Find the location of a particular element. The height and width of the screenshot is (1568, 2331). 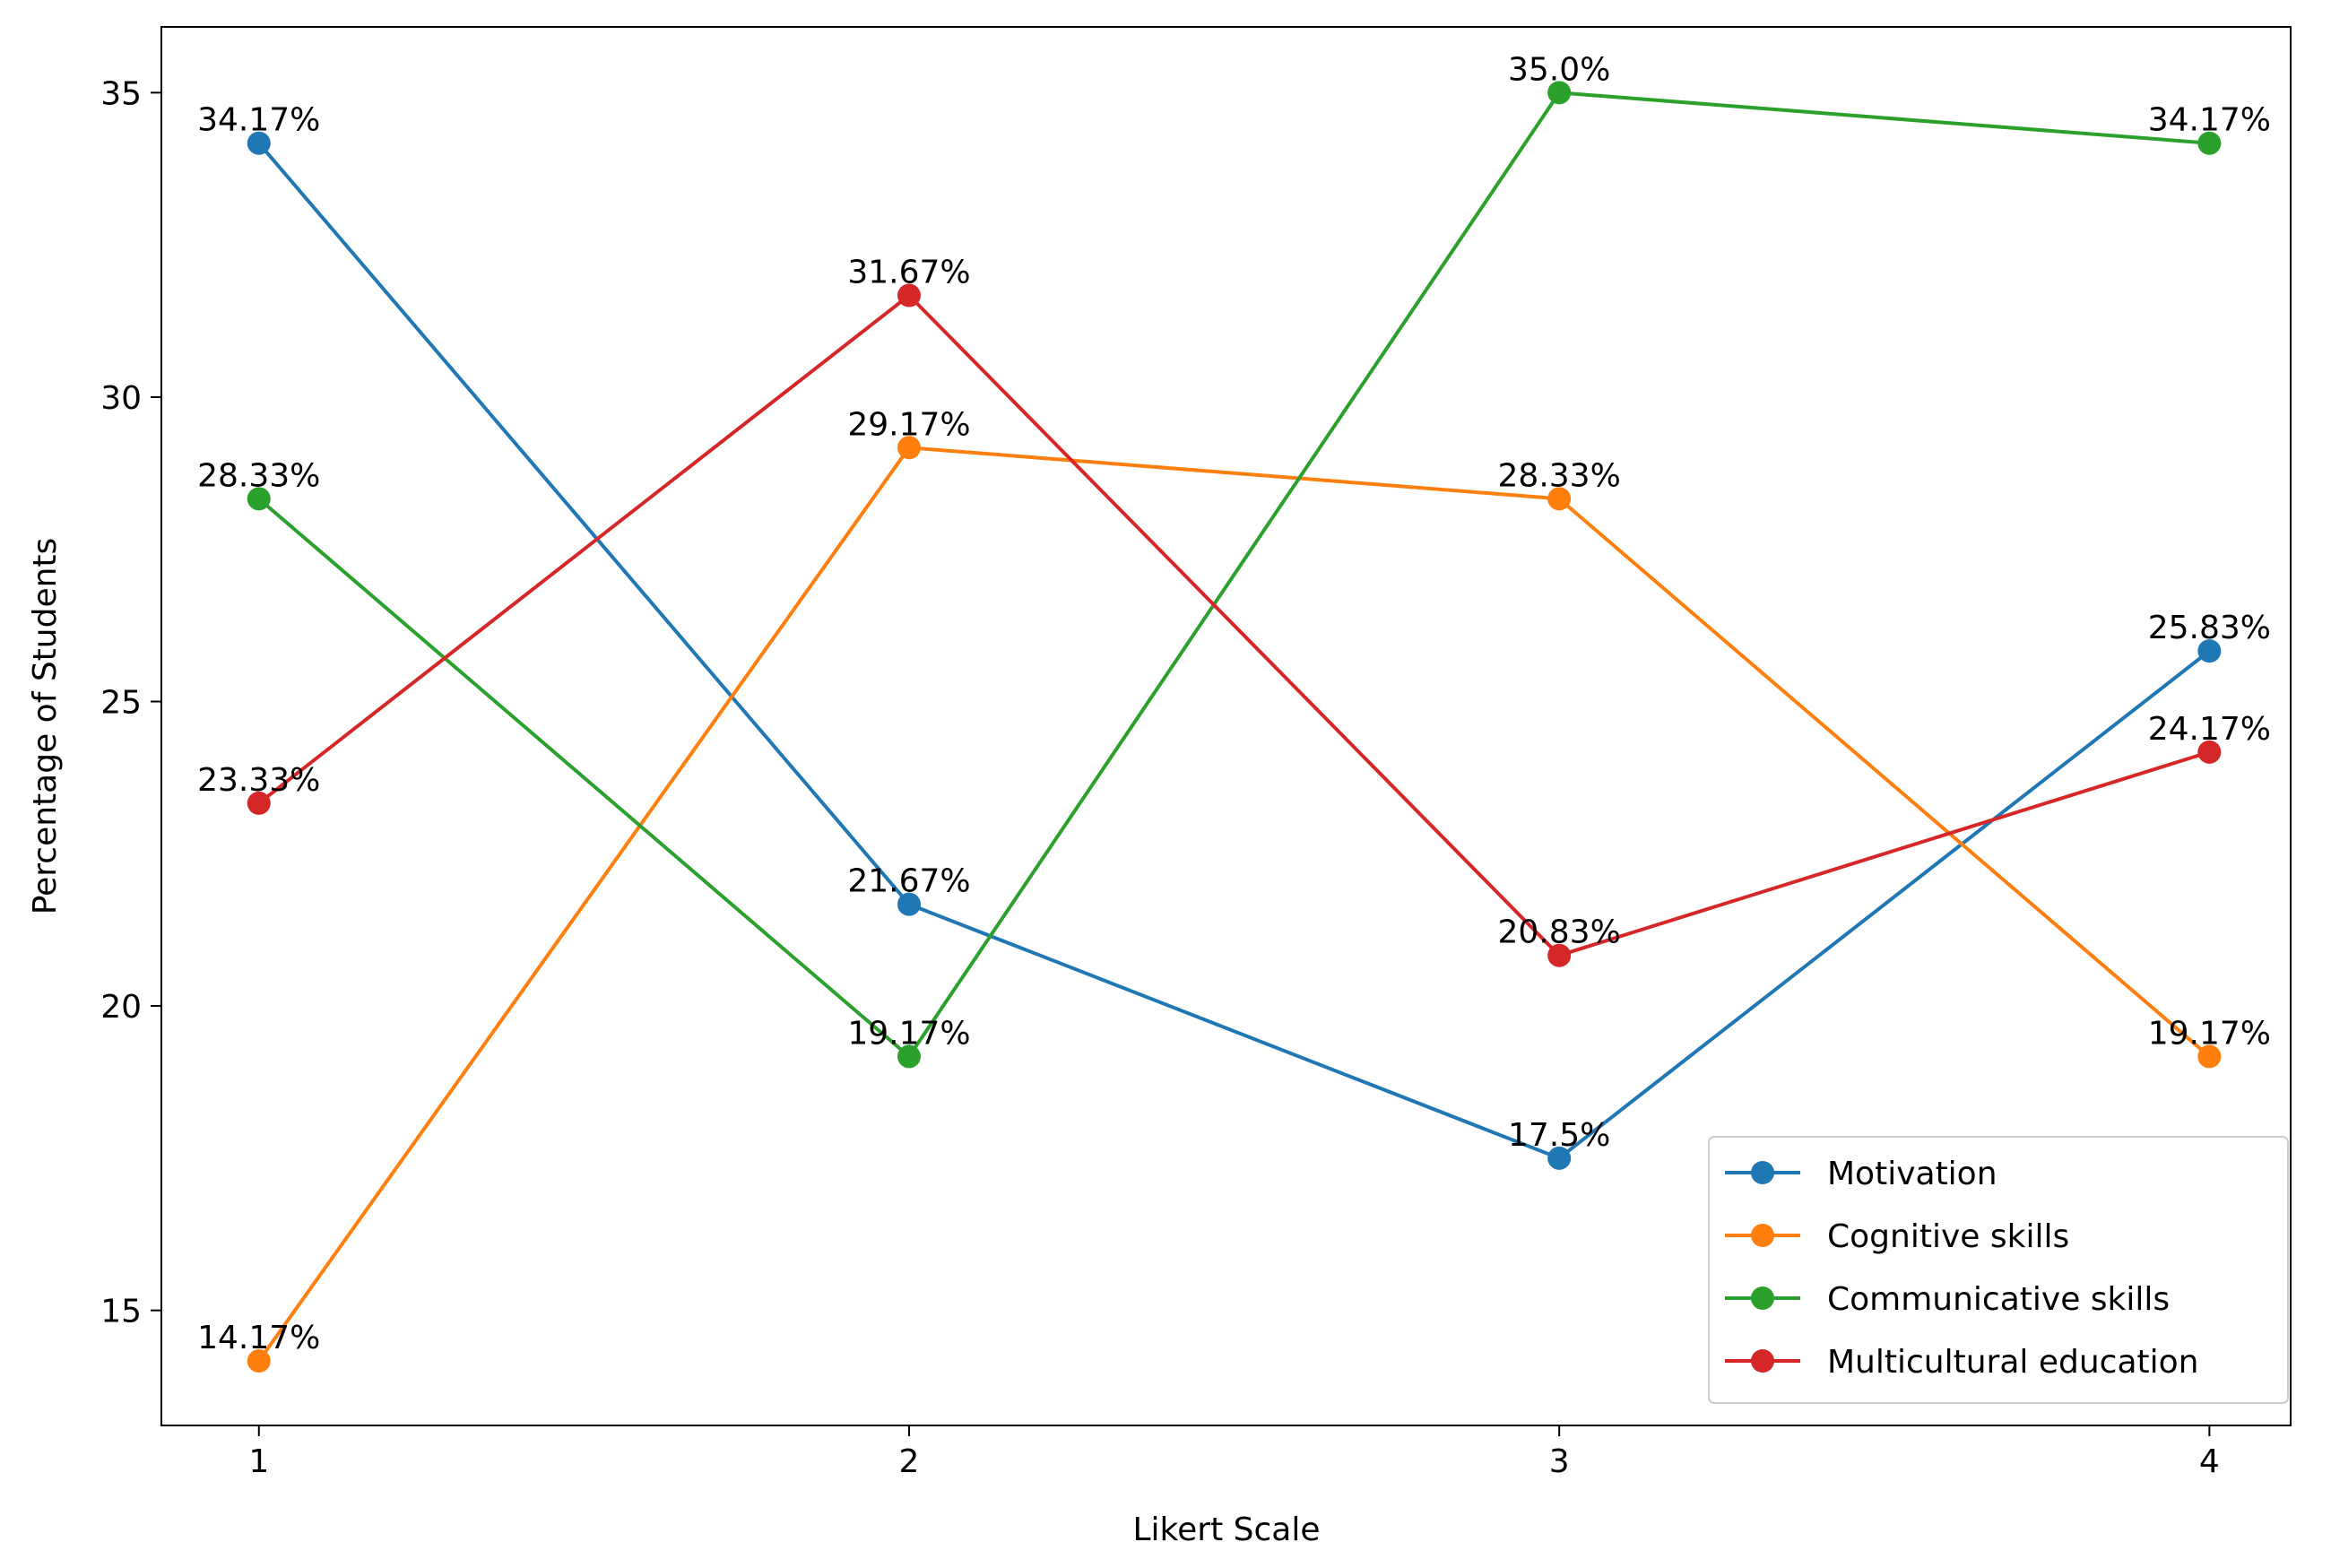

legend-label: Communicative skills is located at coordinates (1998, 1299).